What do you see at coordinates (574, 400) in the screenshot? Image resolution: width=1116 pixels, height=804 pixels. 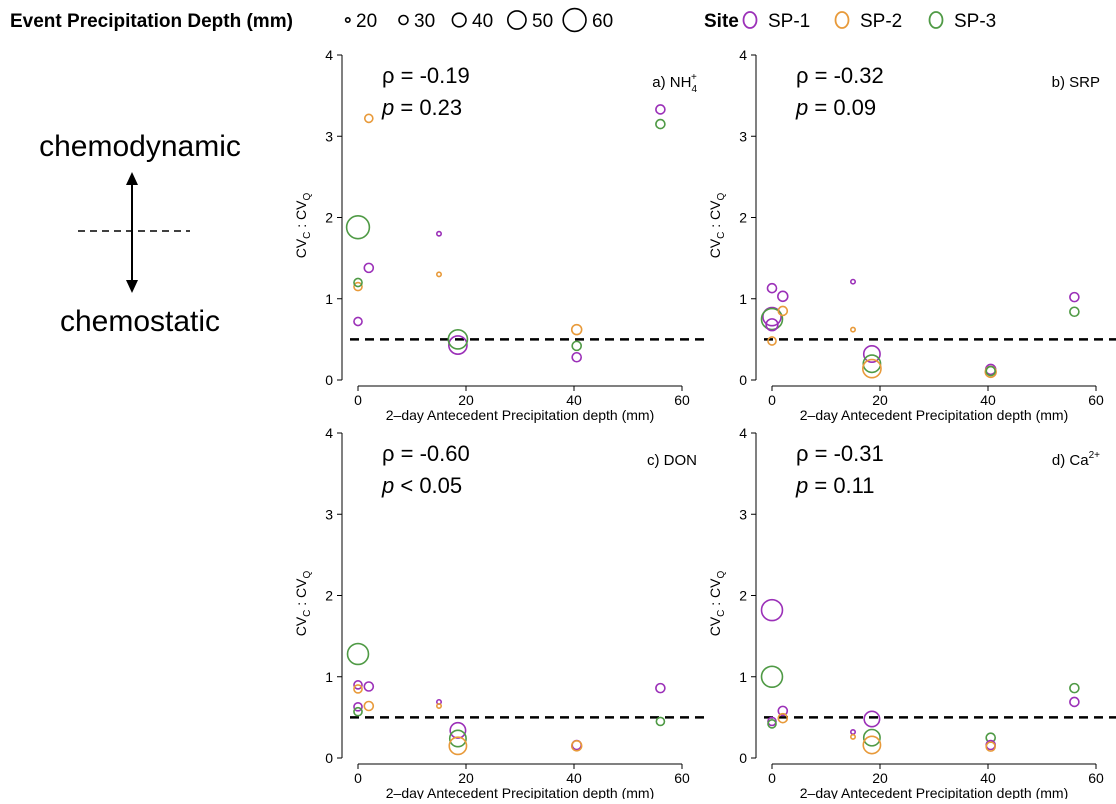 I see `x-tick-label: 40` at bounding box center [574, 400].